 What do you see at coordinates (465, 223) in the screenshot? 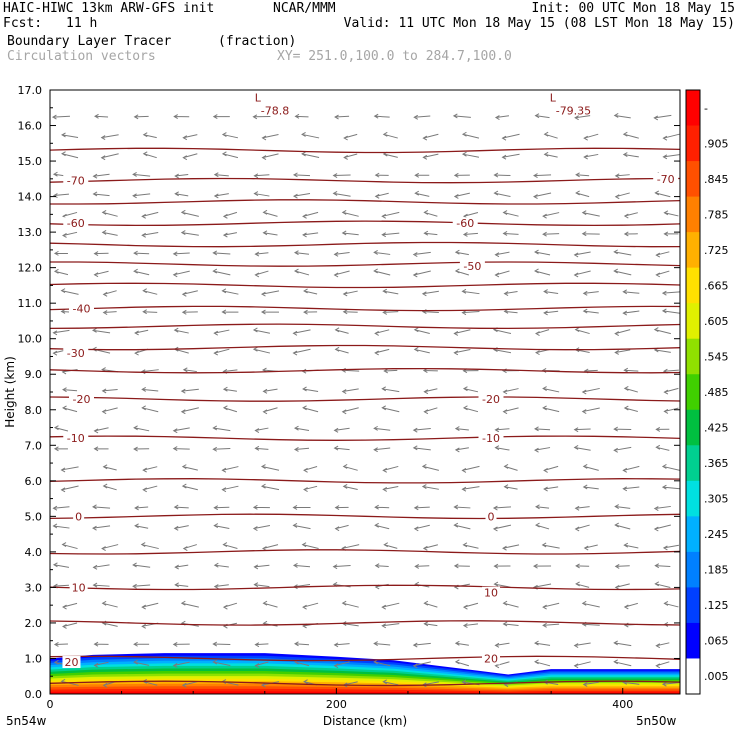
I see `contour-label: -60` at bounding box center [465, 223].